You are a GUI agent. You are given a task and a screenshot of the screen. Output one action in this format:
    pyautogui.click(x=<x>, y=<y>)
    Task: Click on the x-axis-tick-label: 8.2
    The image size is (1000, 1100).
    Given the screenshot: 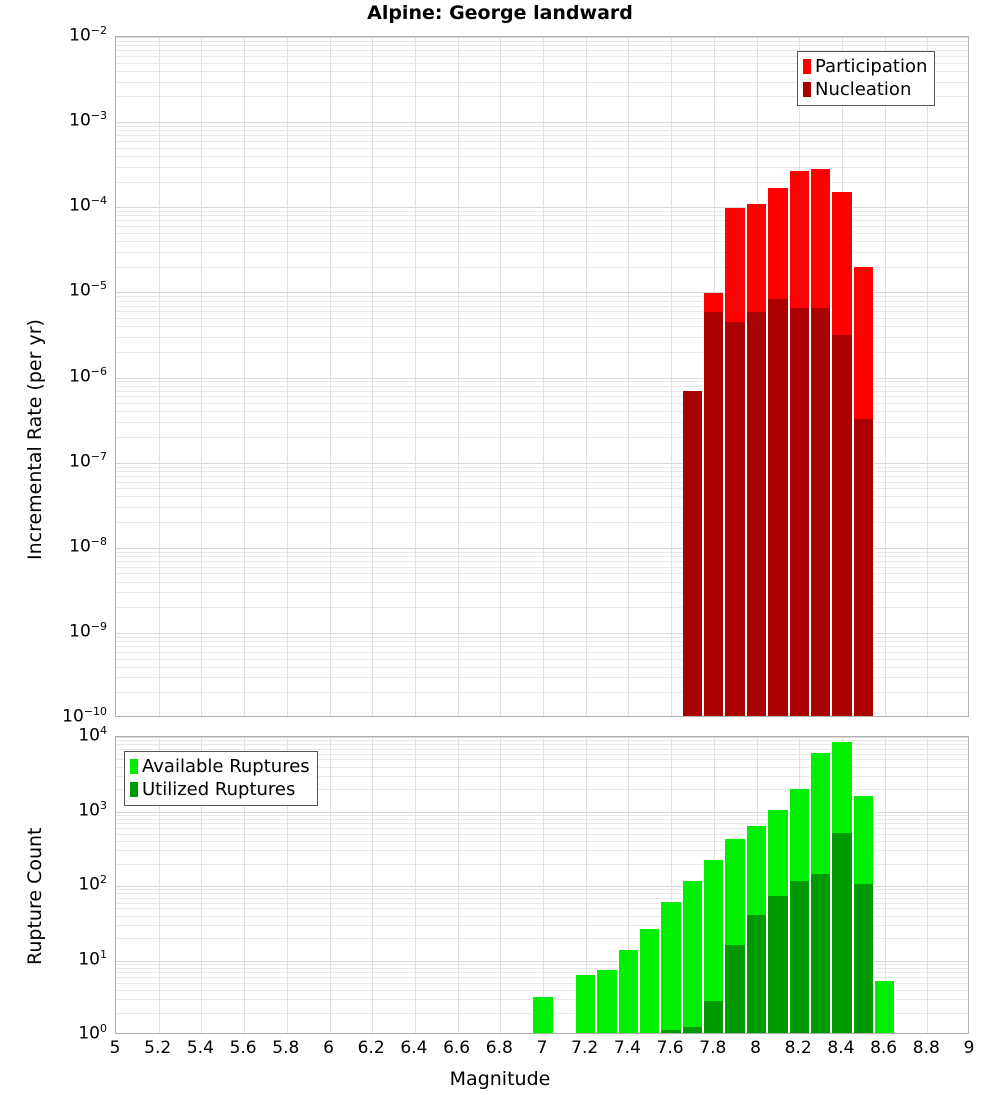 What is the action you would take?
    pyautogui.click(x=798, y=1048)
    